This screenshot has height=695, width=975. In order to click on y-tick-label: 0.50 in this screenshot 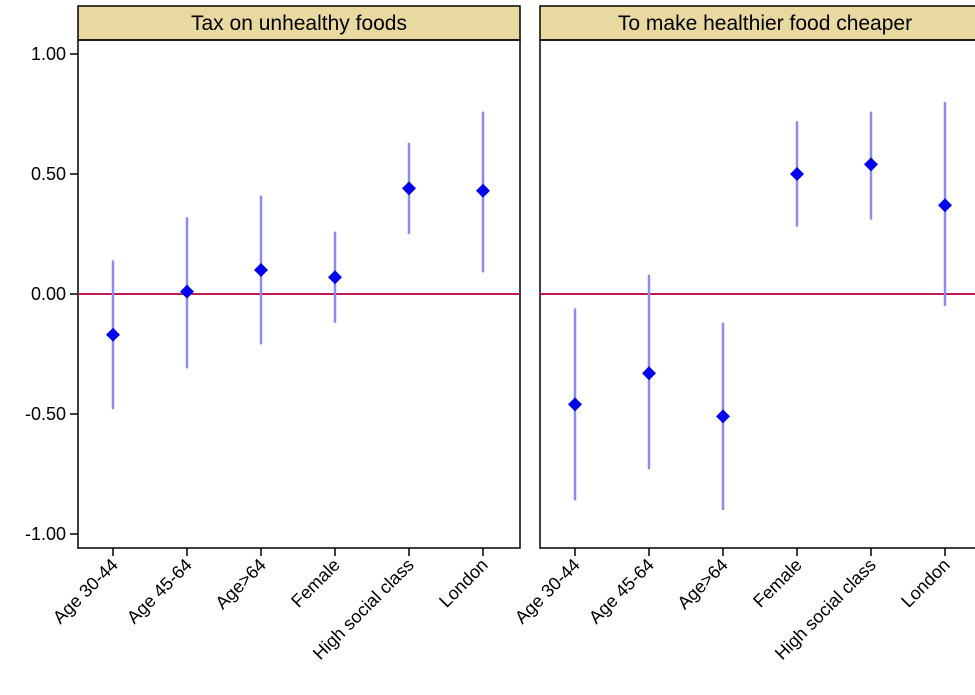, I will do `click(48, 174)`.